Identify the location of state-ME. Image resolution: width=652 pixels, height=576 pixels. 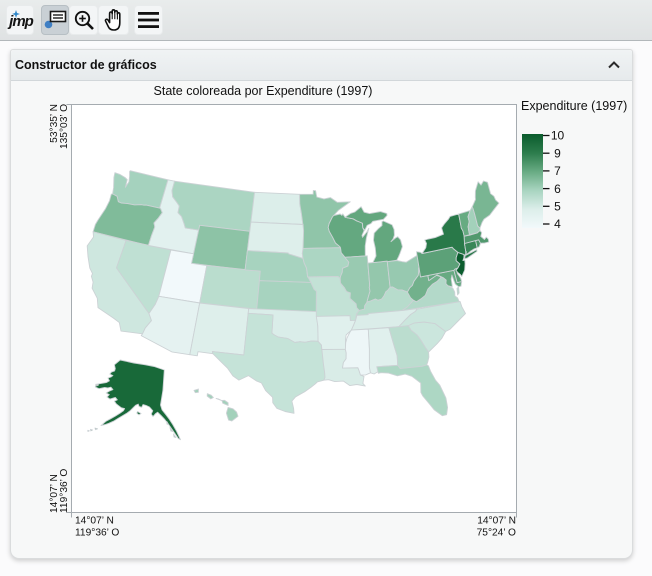
(485, 204).